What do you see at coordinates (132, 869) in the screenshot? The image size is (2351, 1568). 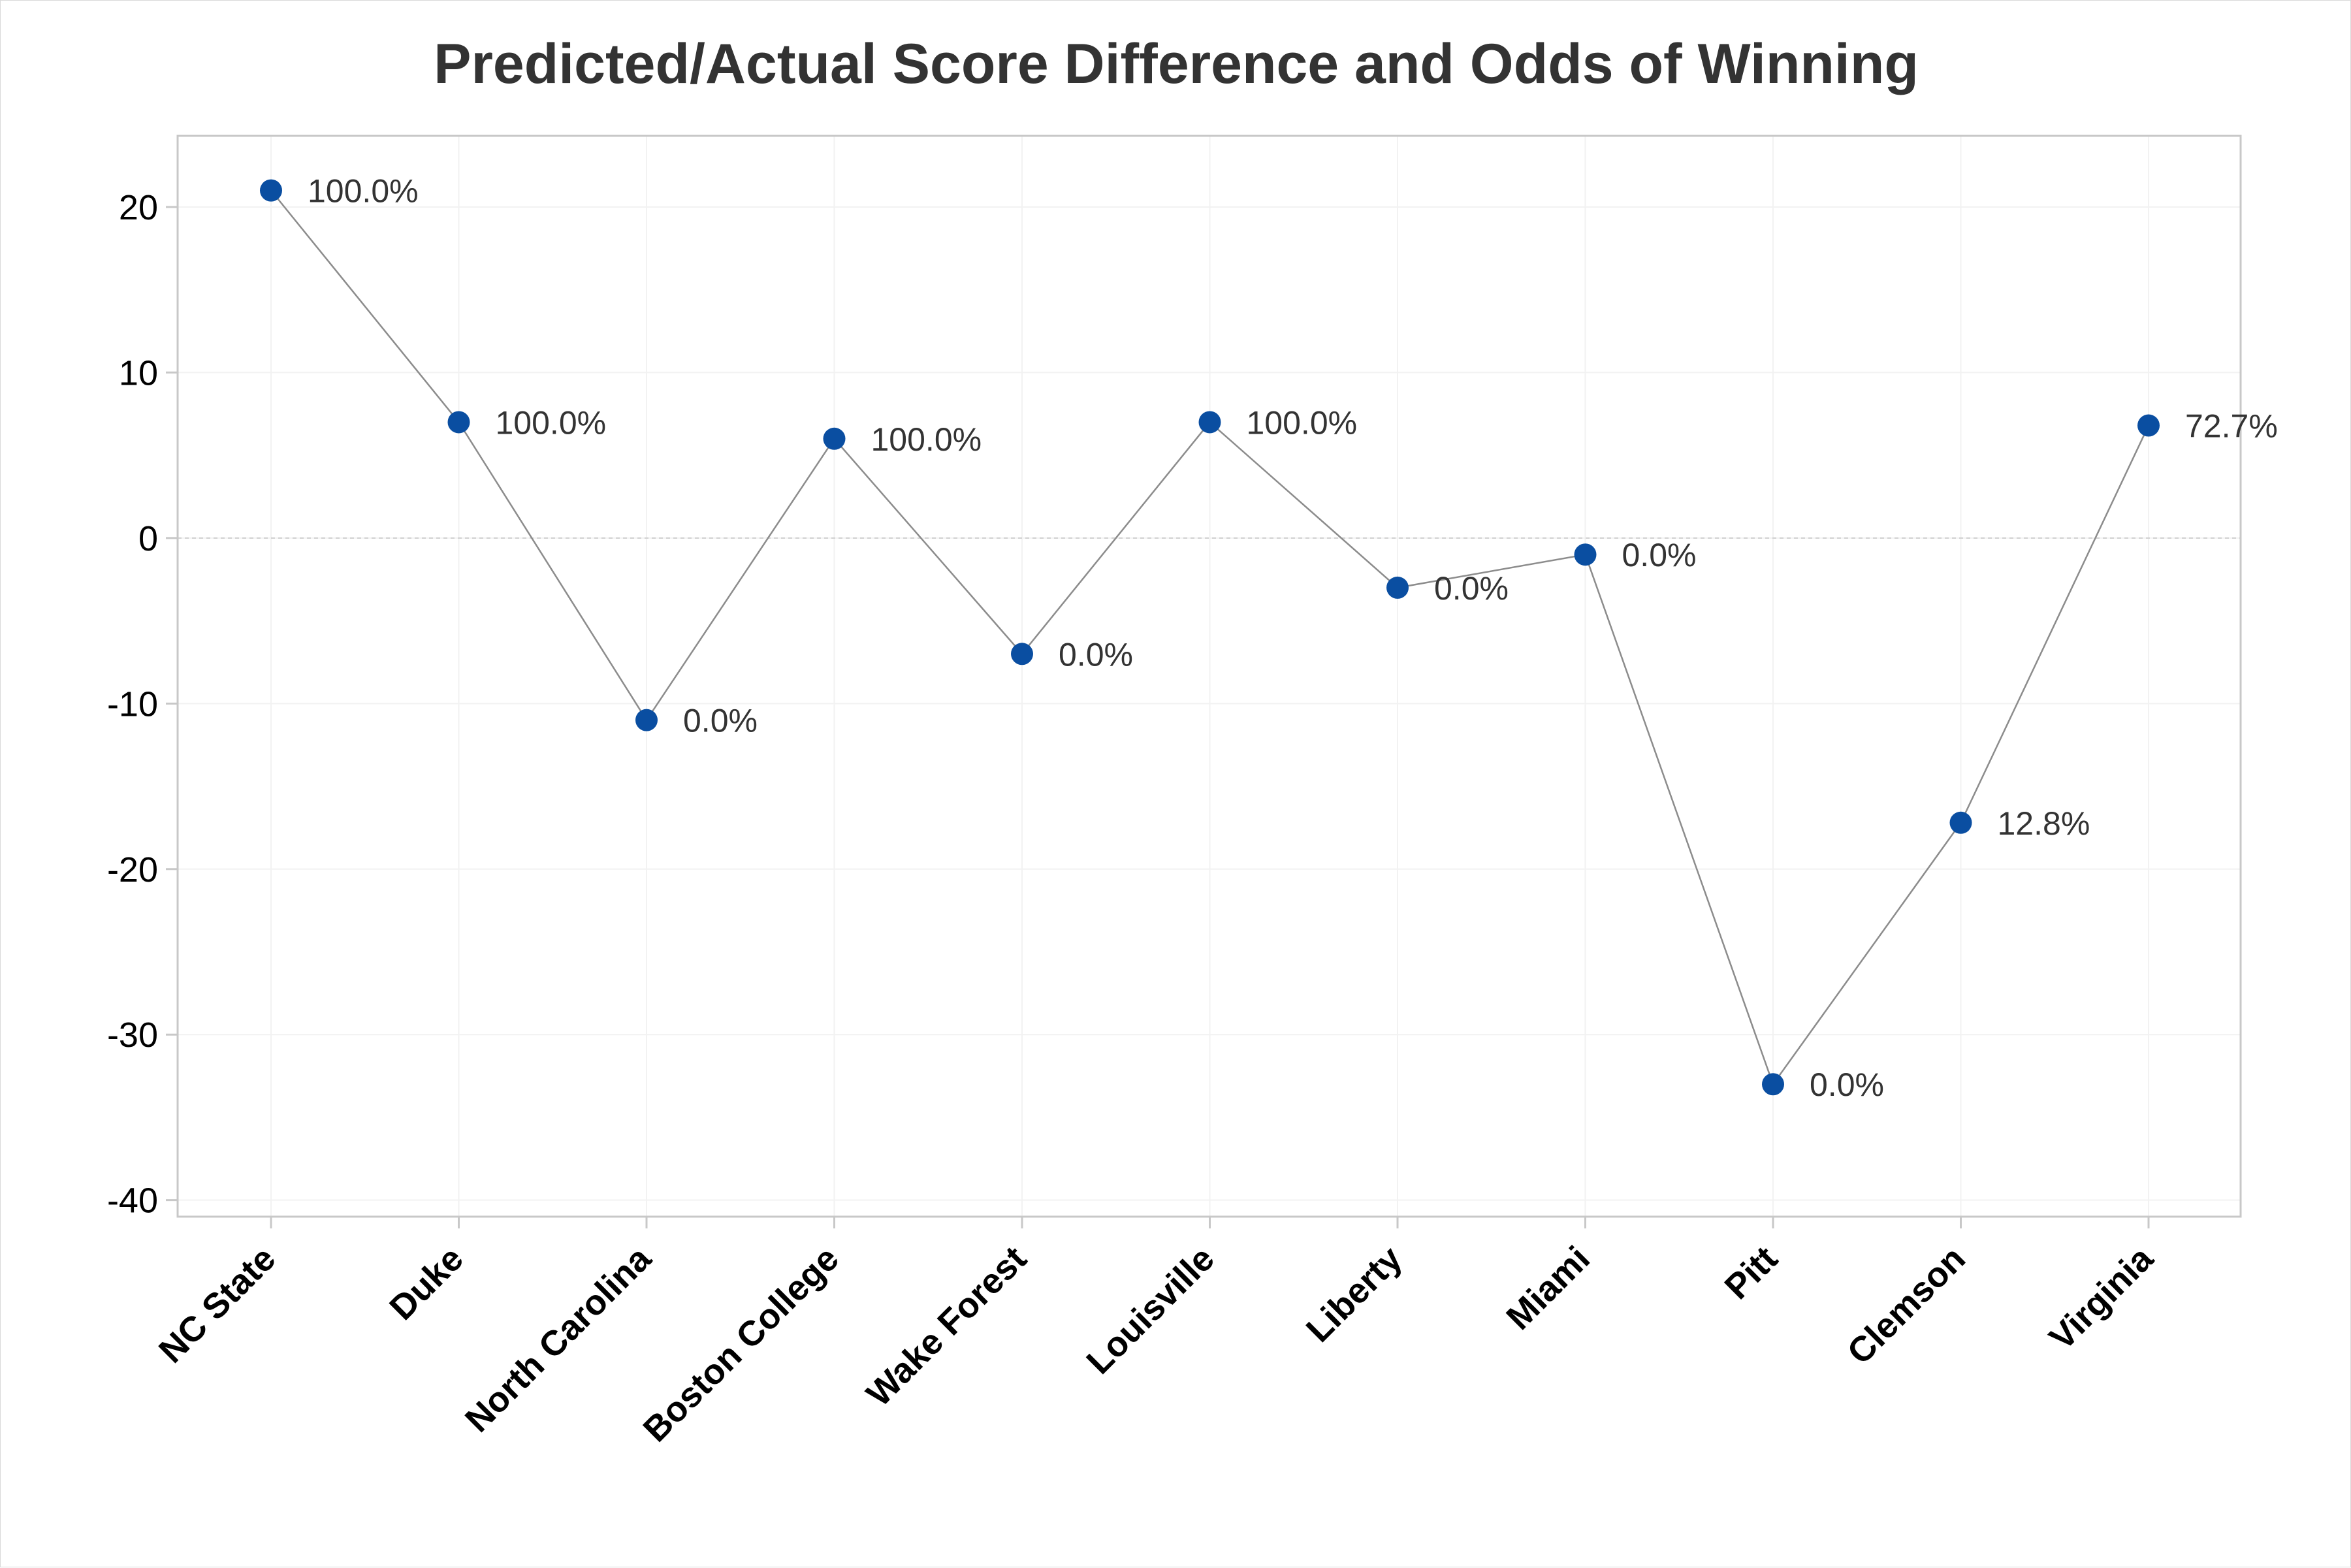 I see `y-tick-label: -20` at bounding box center [132, 869].